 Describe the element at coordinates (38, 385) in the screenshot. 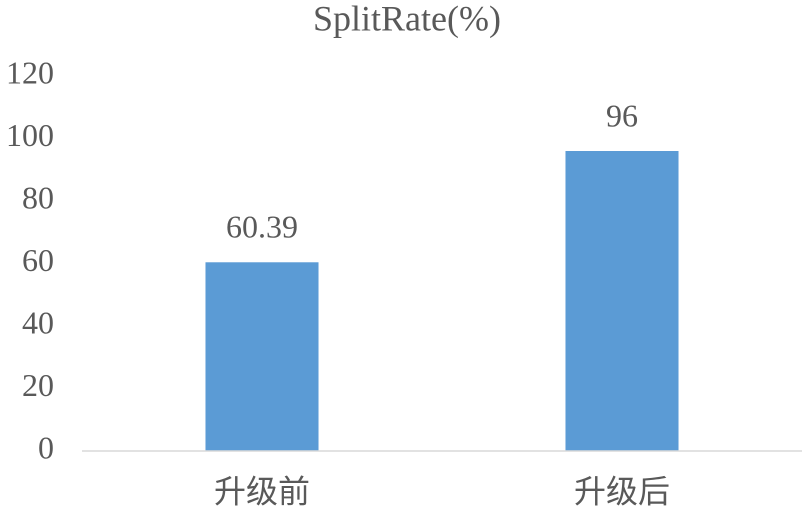

I see `y-tick-label: 20` at that location.